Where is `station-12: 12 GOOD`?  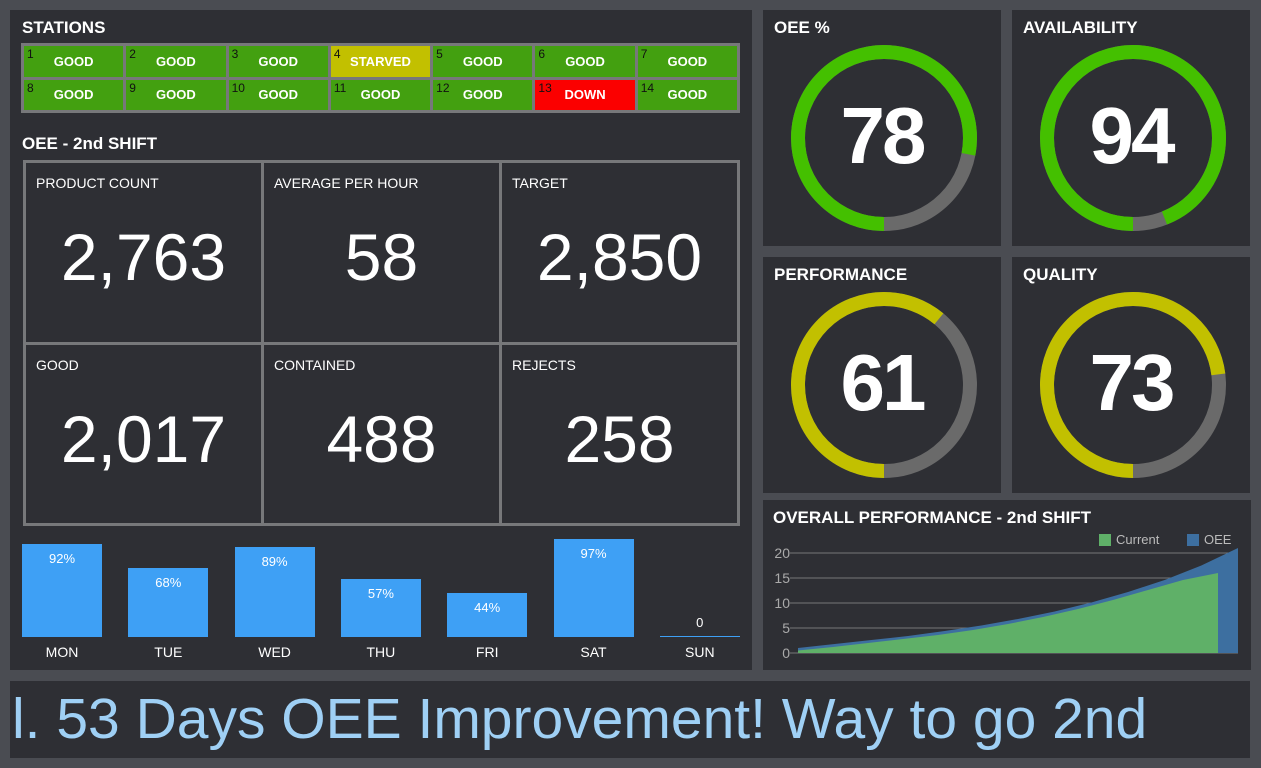
station-12: 12 GOOD is located at coordinates (483, 94).